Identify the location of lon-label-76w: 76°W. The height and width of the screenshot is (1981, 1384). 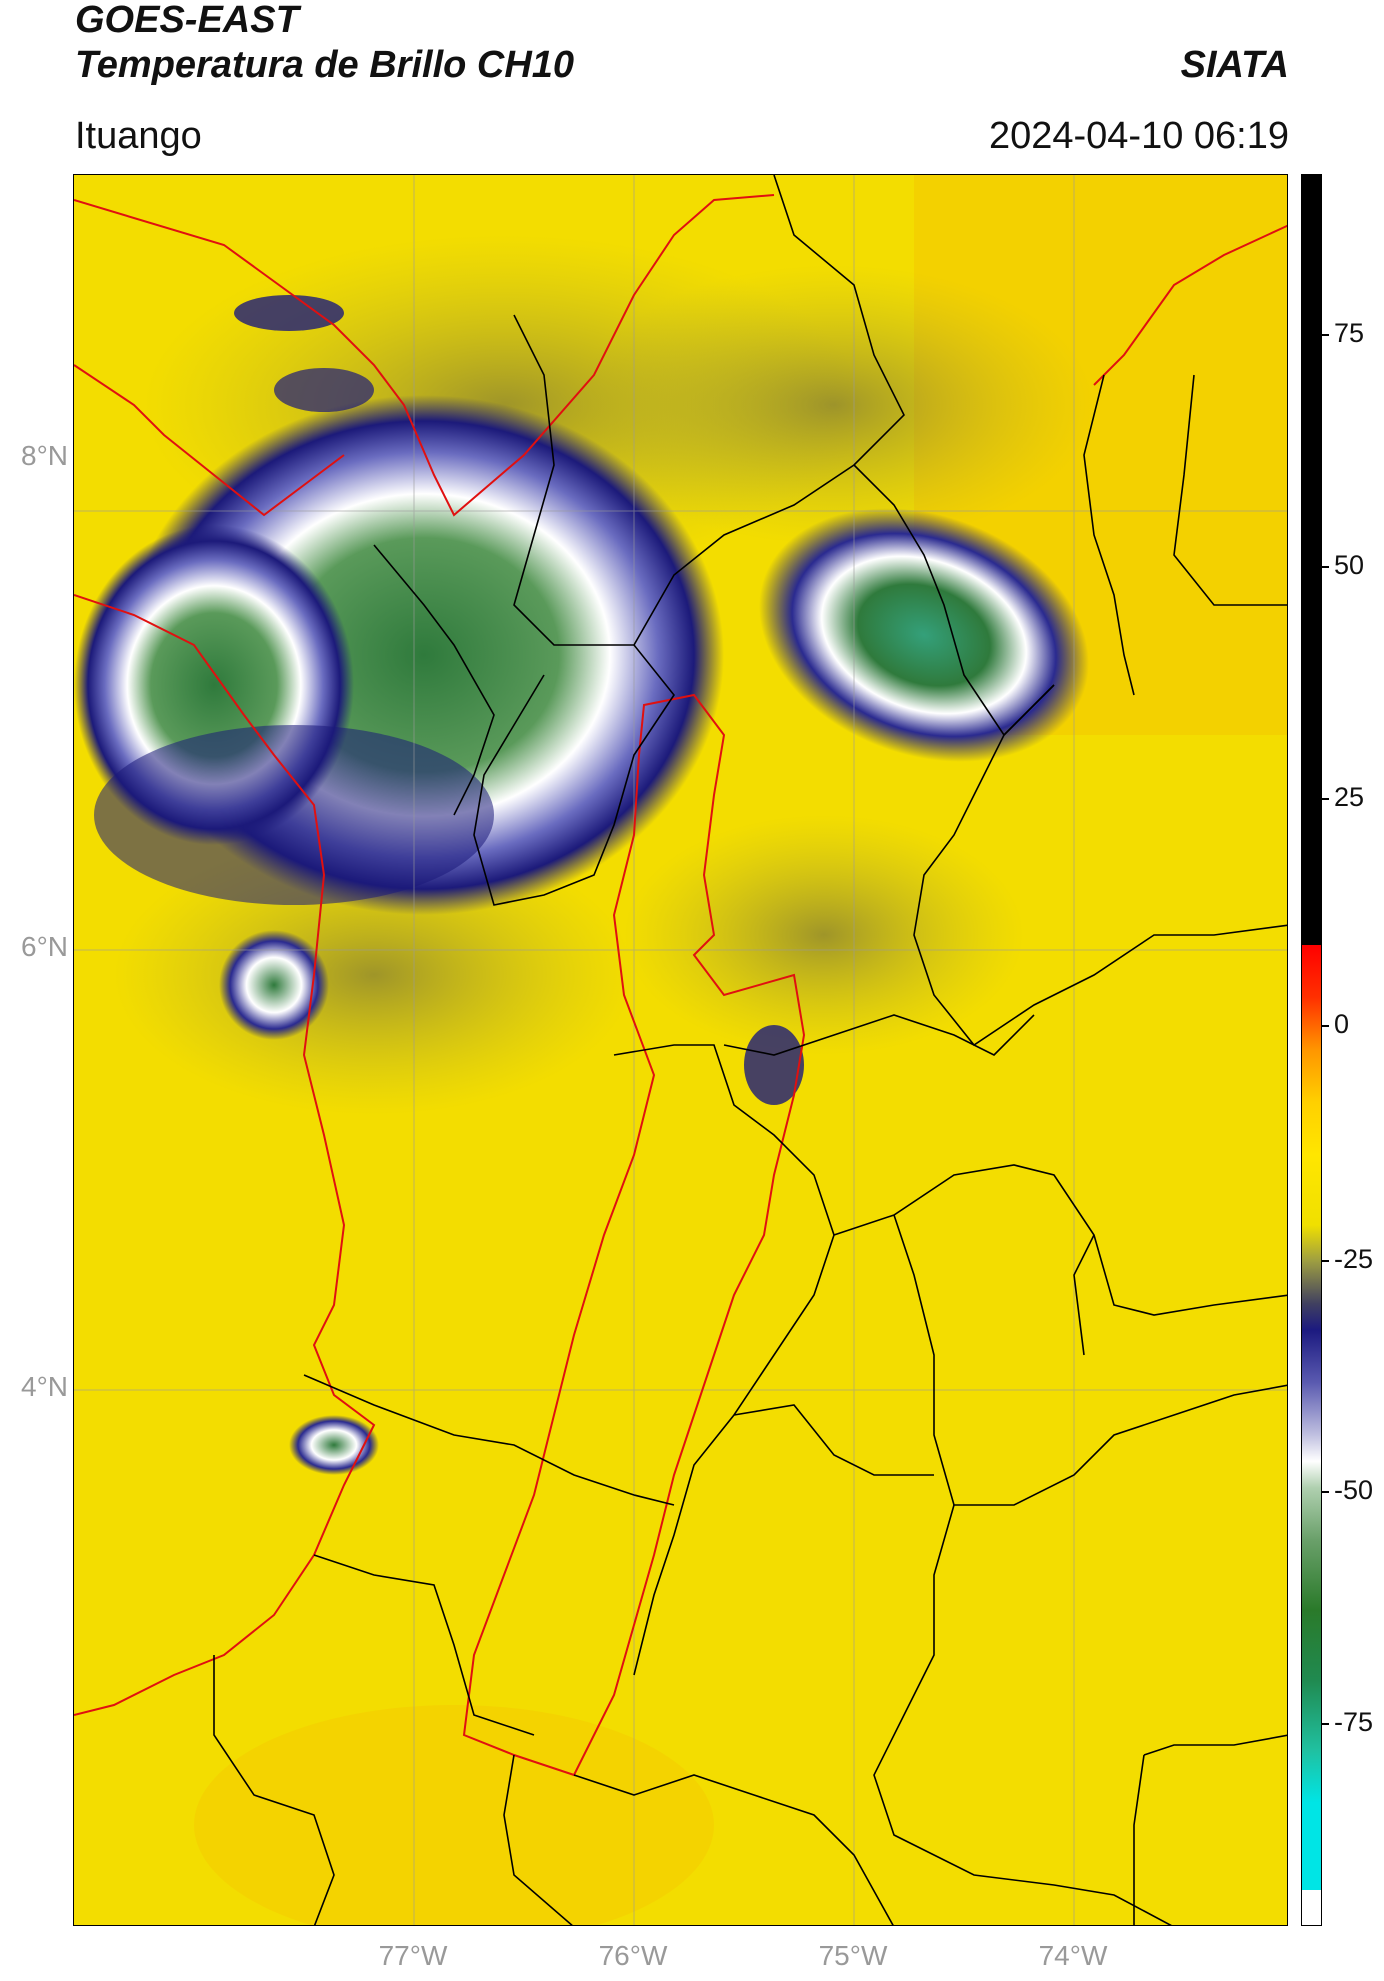
(633, 1955).